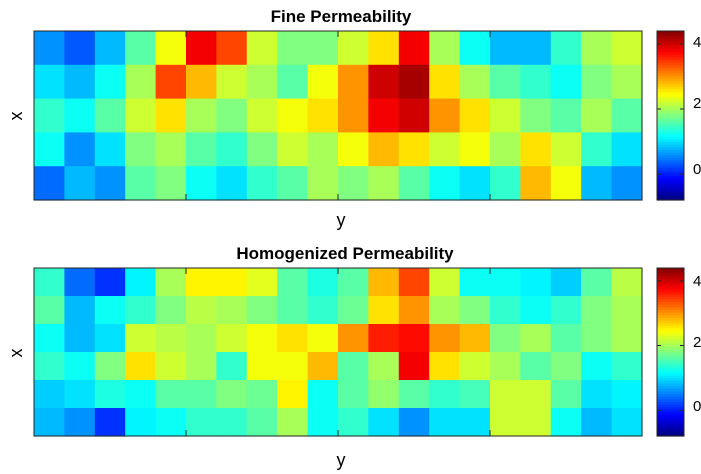 The image size is (701, 474). What do you see at coordinates (697, 281) in the screenshot?
I see `colorbar-tick-label: 4` at bounding box center [697, 281].